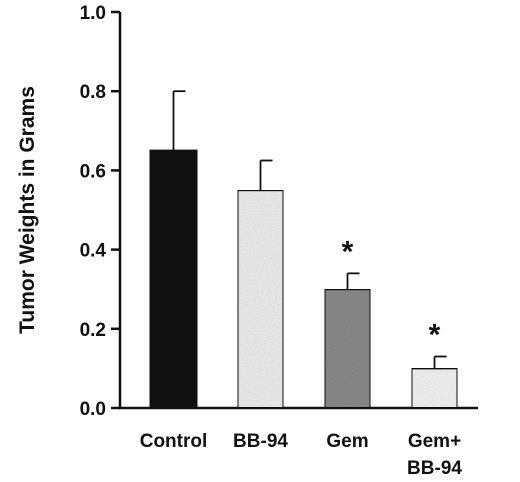 This screenshot has width=520, height=482. I want to click on y-tick-label: 0.8, so click(93, 92).